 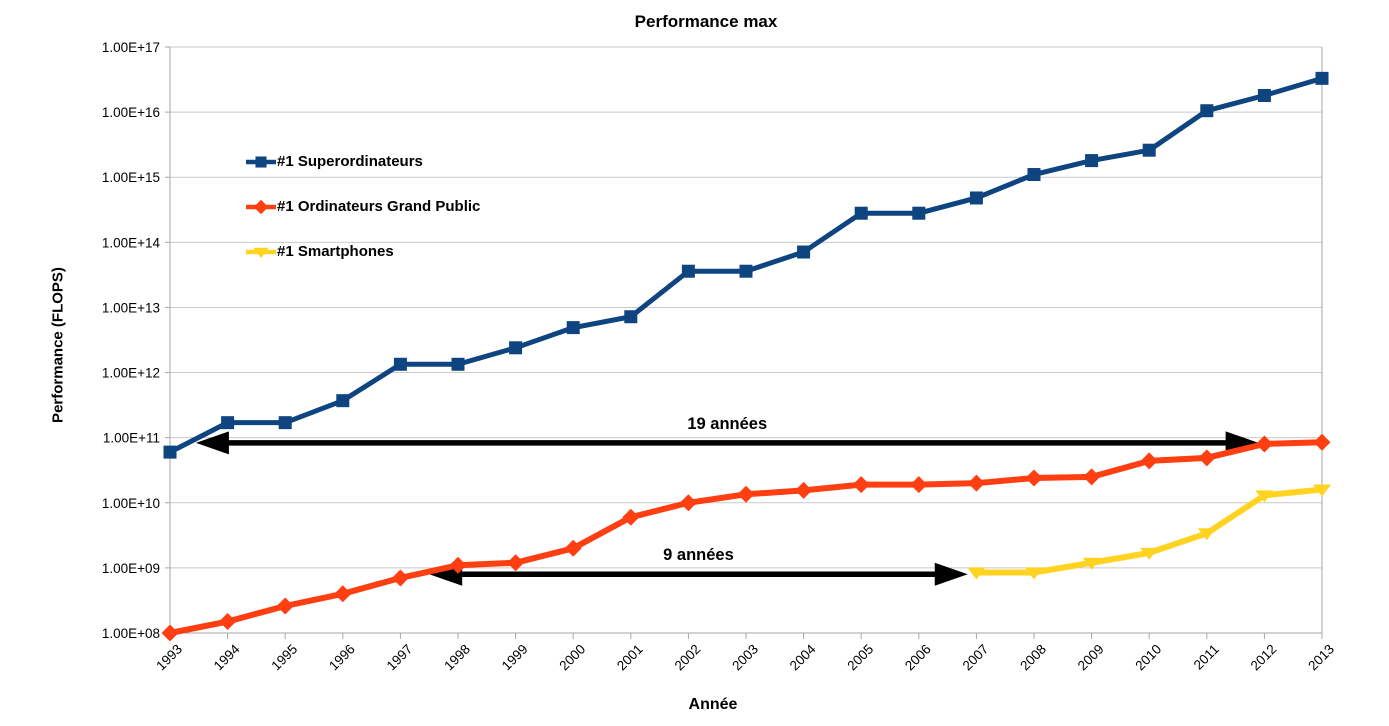 What do you see at coordinates (342, 657) in the screenshot?
I see `x-tick-label: 1996` at bounding box center [342, 657].